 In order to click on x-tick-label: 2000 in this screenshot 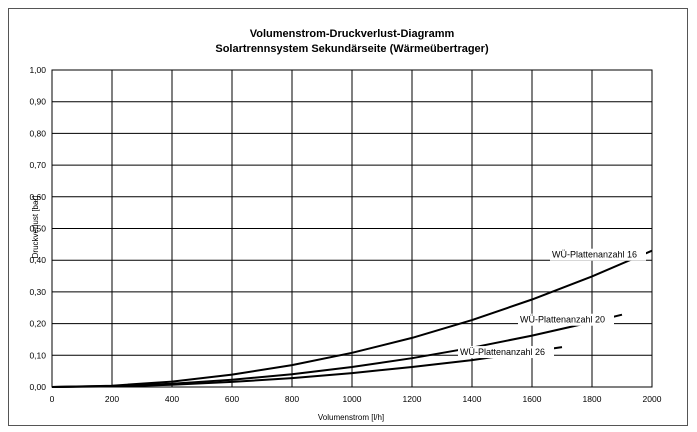, I will do `click(652, 399)`.